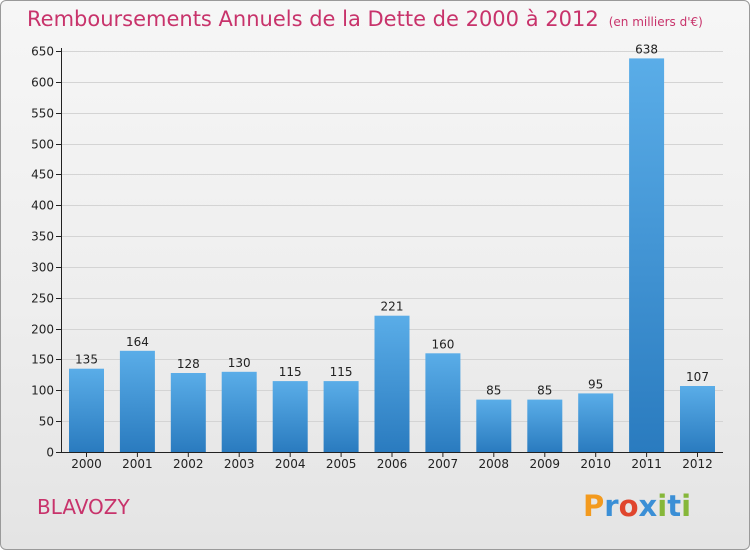 Image resolution: width=750 pixels, height=550 pixels. What do you see at coordinates (42, 175) in the screenshot?
I see `y-tick-label: 450` at bounding box center [42, 175].